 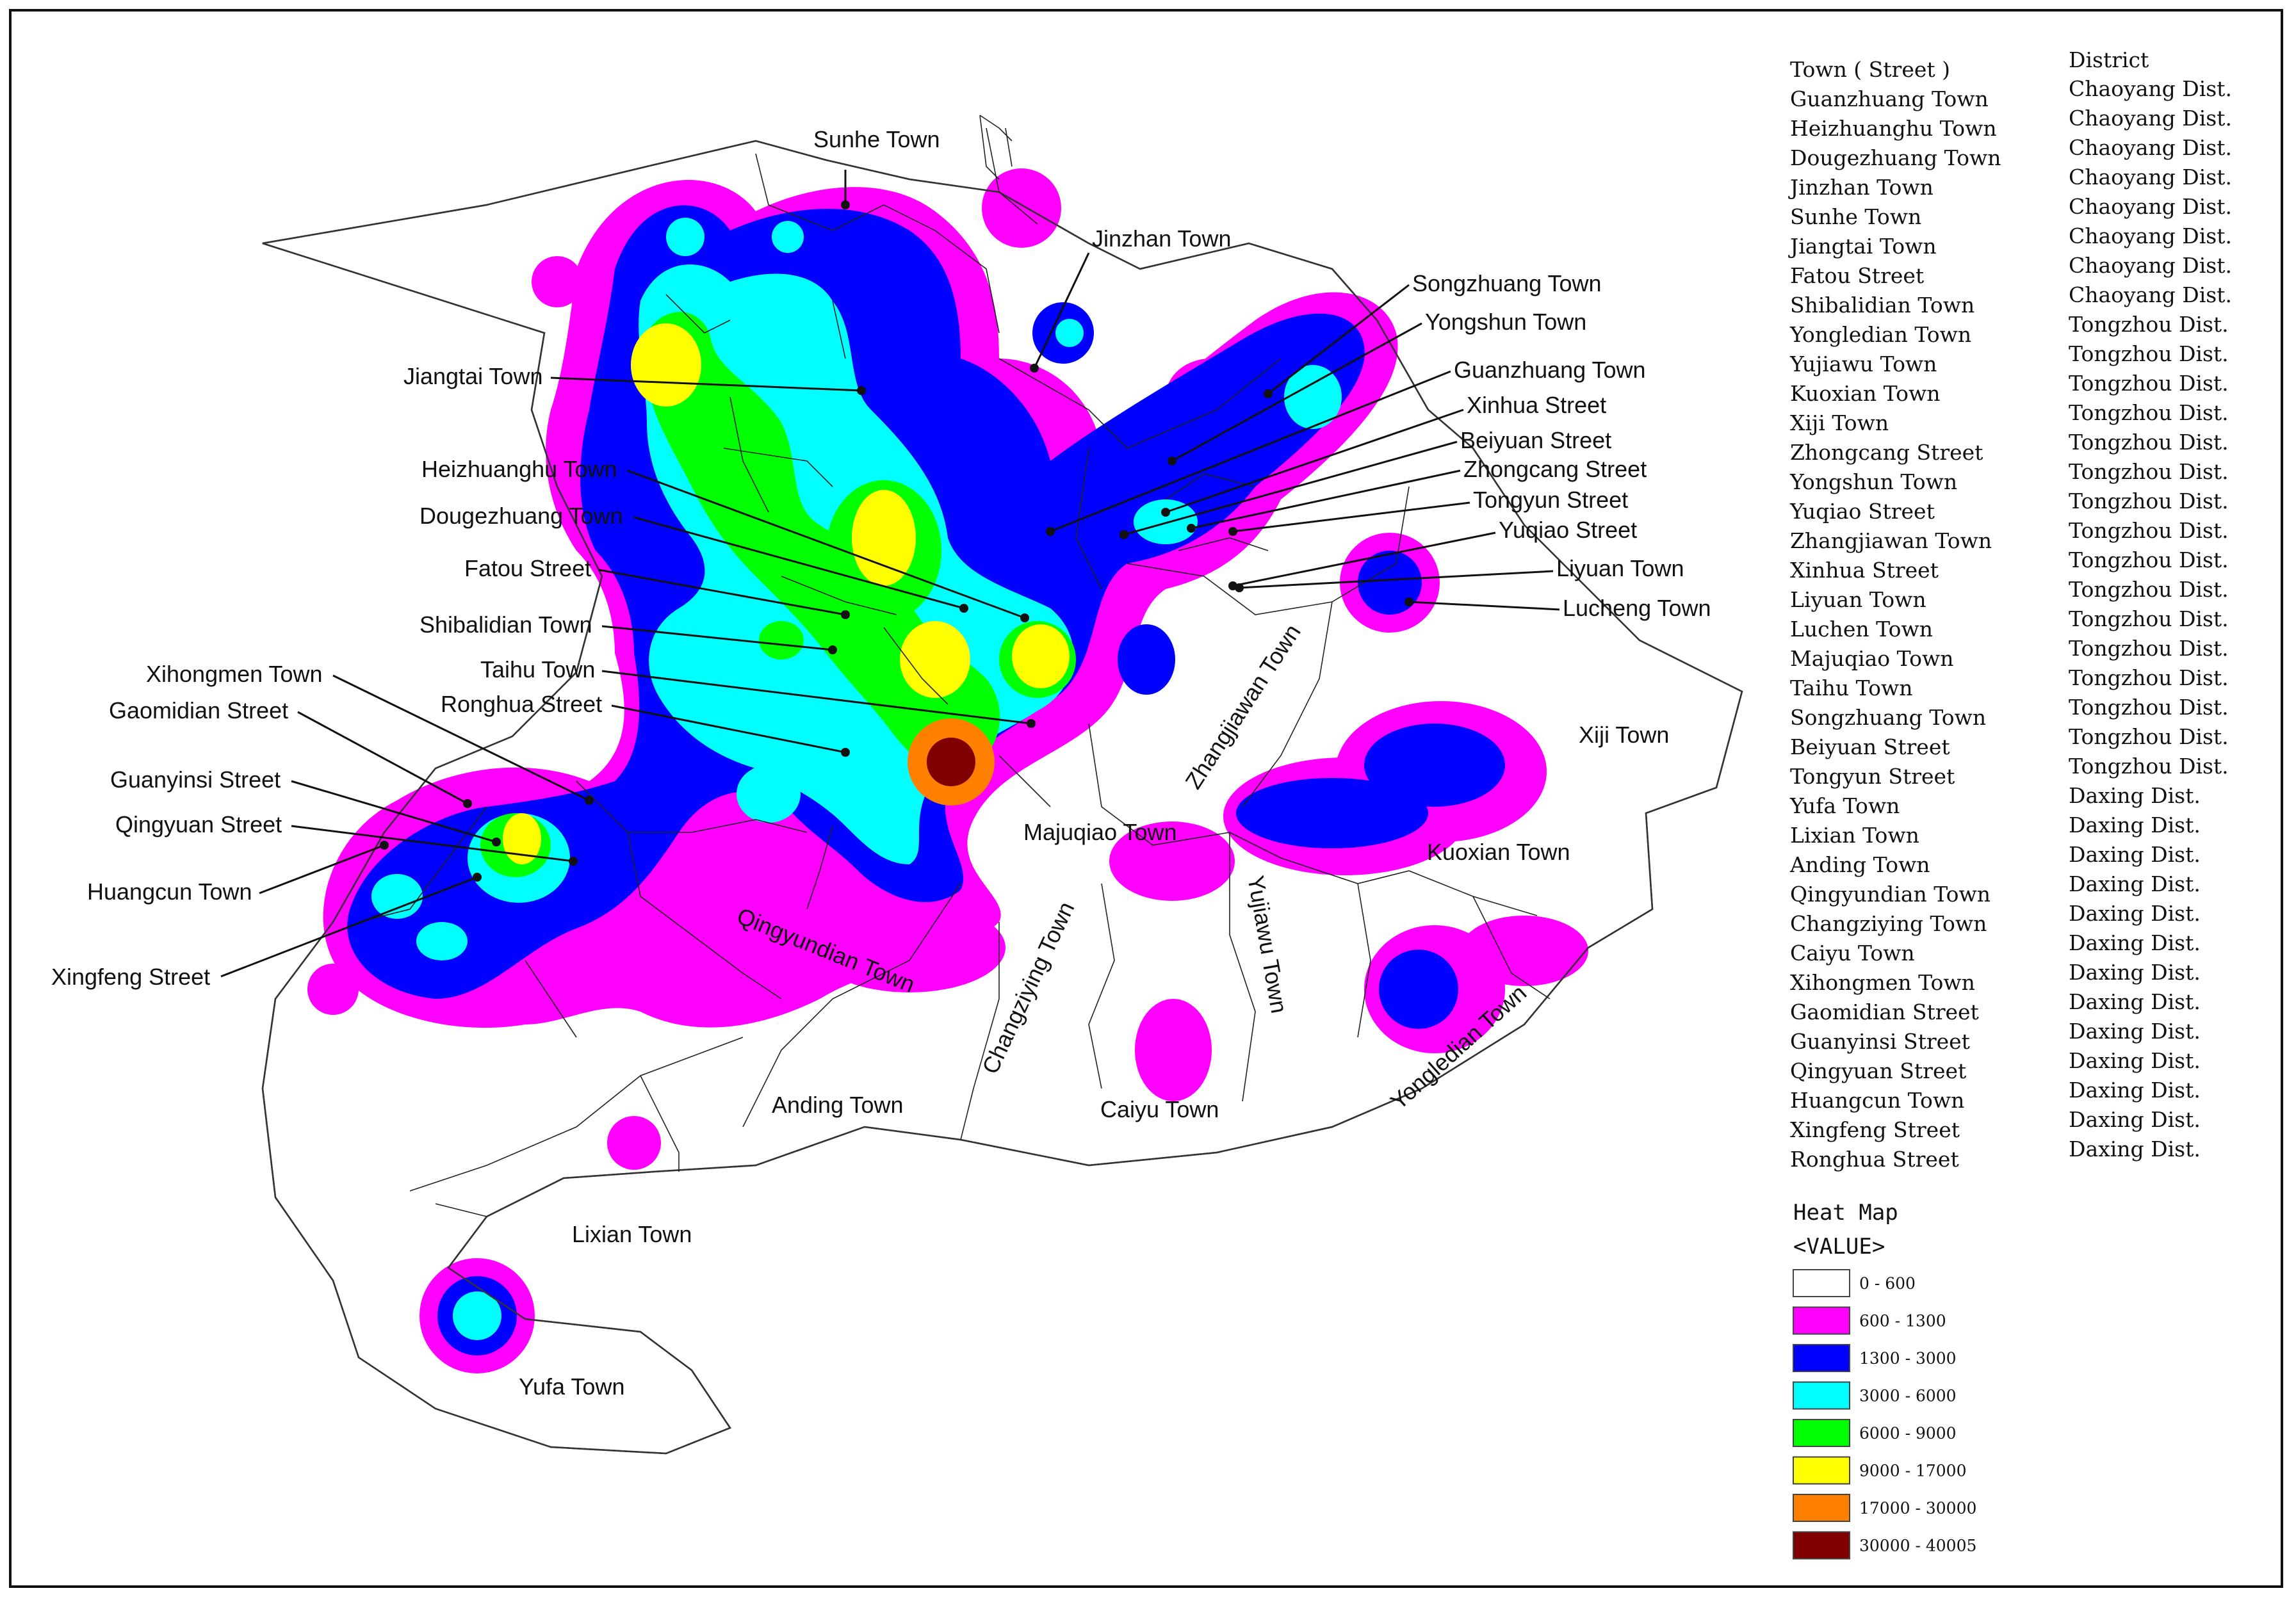 What do you see at coordinates (432, 844) in the screenshot?
I see `leader-line-qingyuan` at bounding box center [432, 844].